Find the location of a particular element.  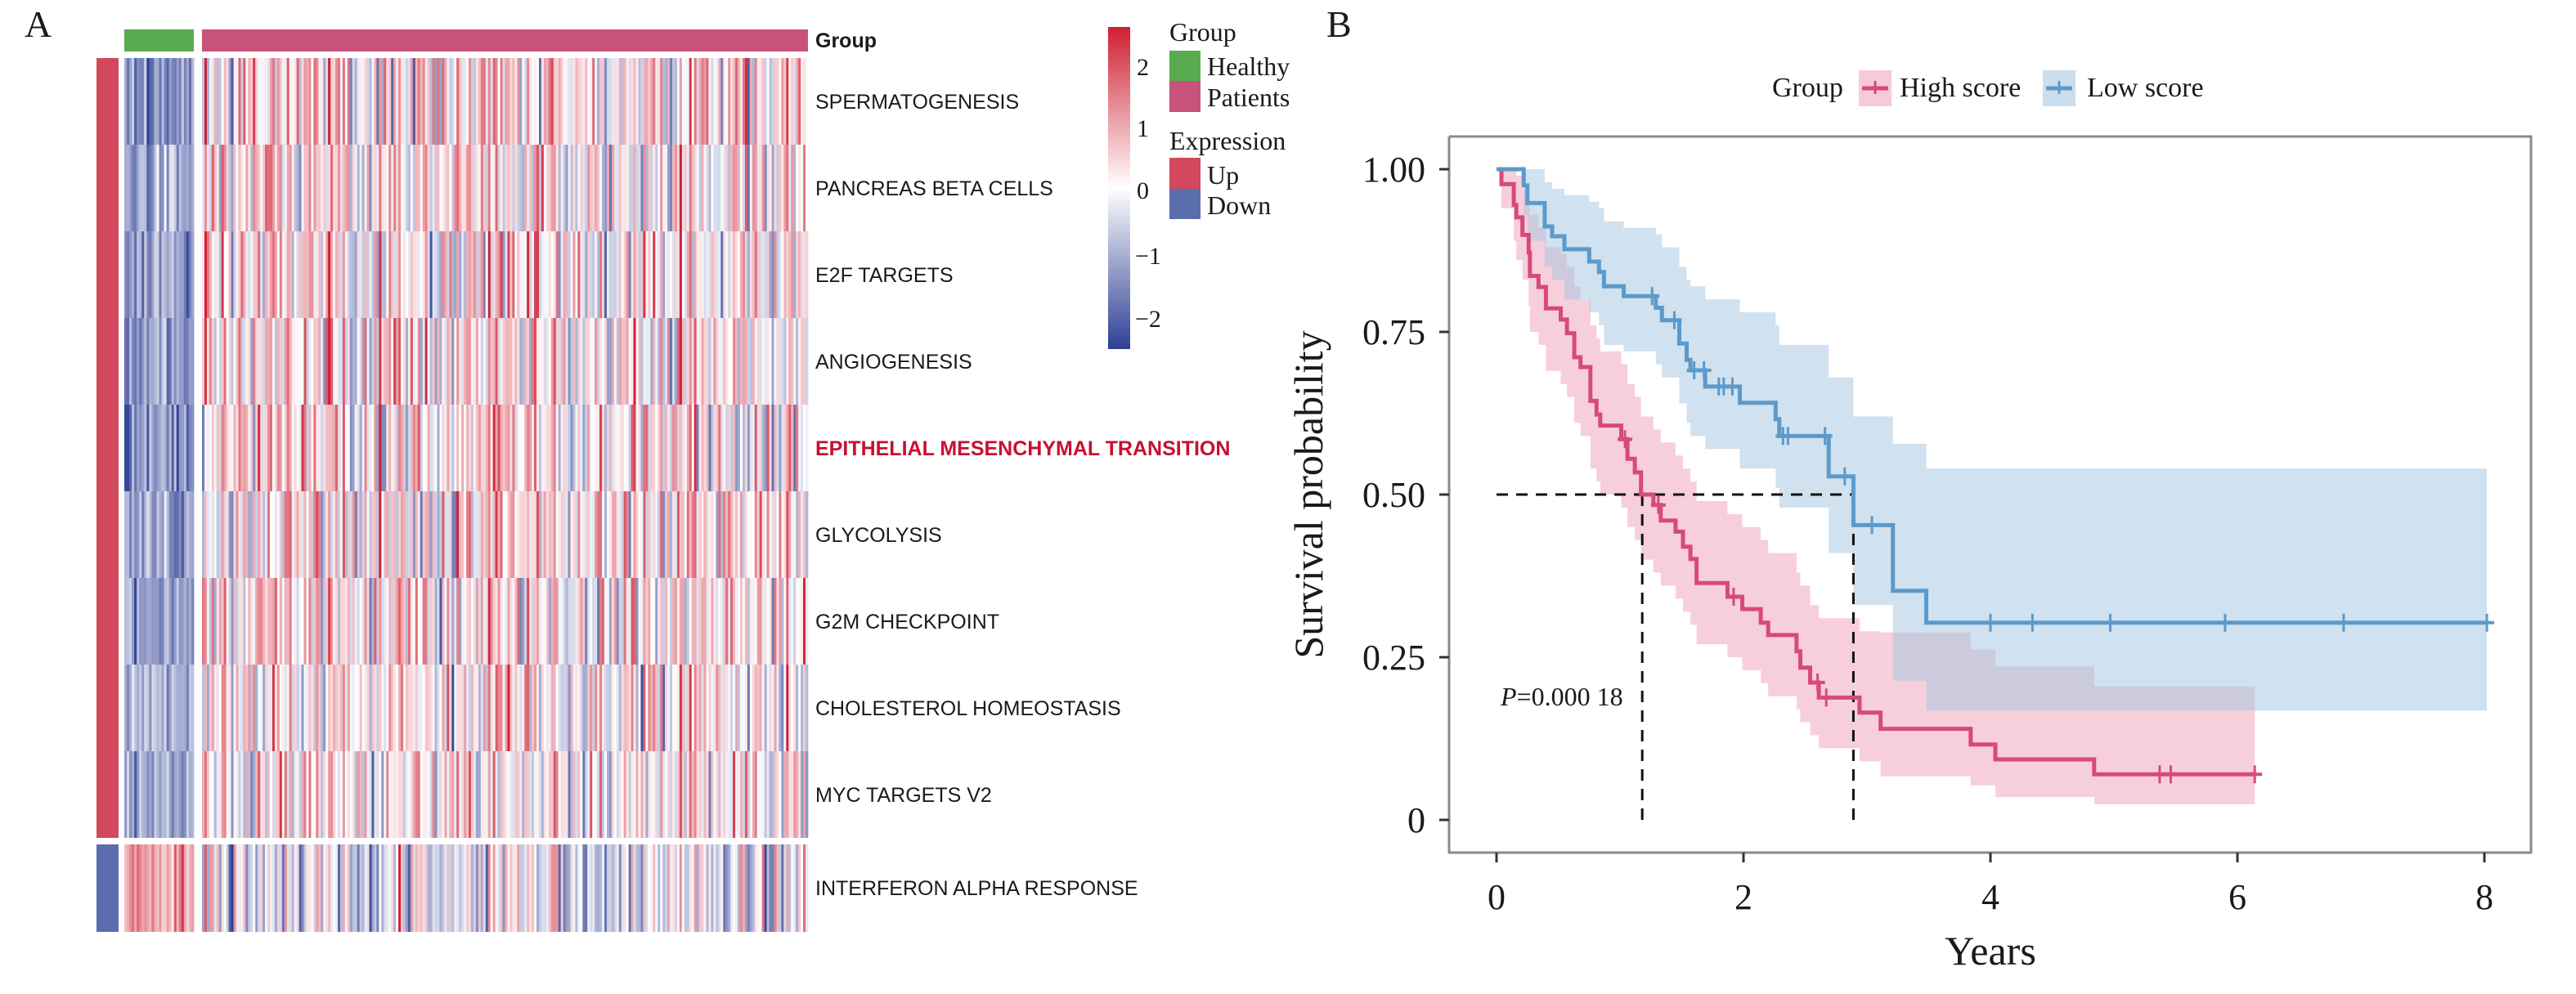

legend-up-swatch is located at coordinates (1184, 173).